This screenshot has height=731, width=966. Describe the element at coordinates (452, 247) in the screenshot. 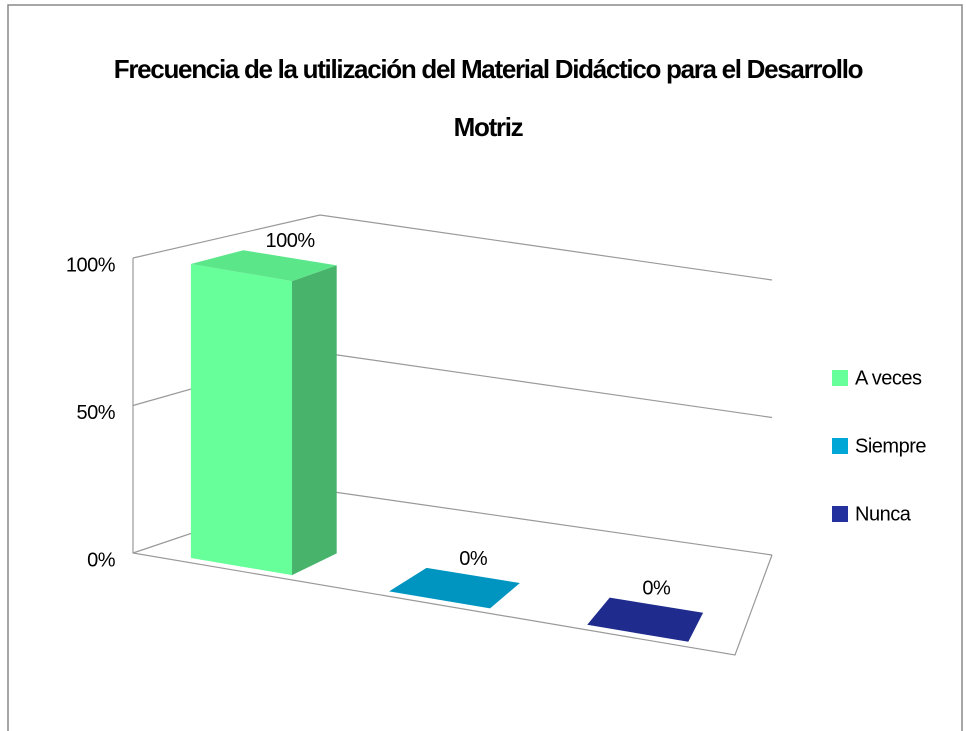

I see `grid-line` at that location.